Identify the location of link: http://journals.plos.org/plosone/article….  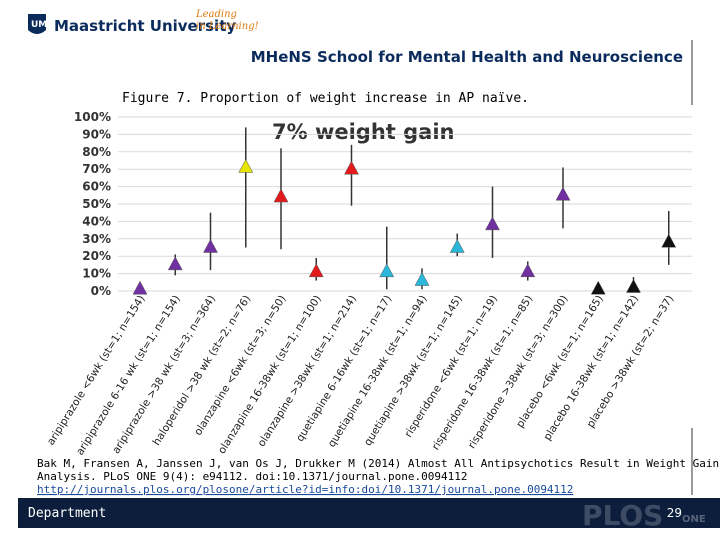
(305, 489).